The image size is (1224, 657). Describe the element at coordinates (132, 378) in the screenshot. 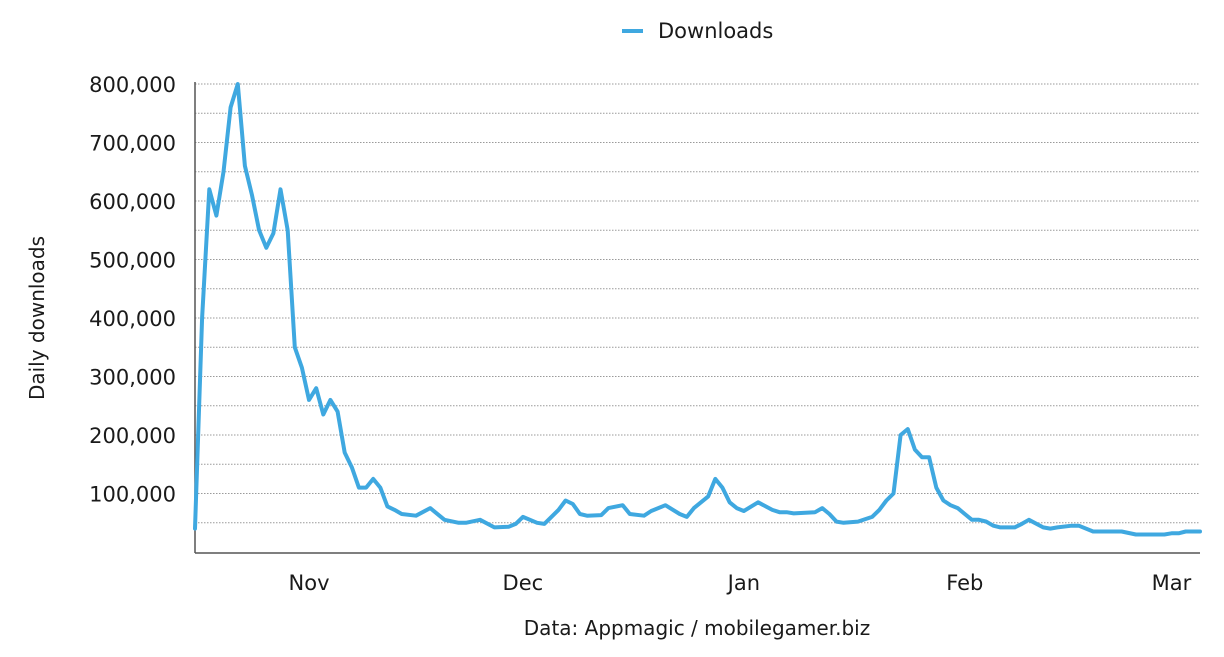

I see `y-tick-label: 300,000` at that location.